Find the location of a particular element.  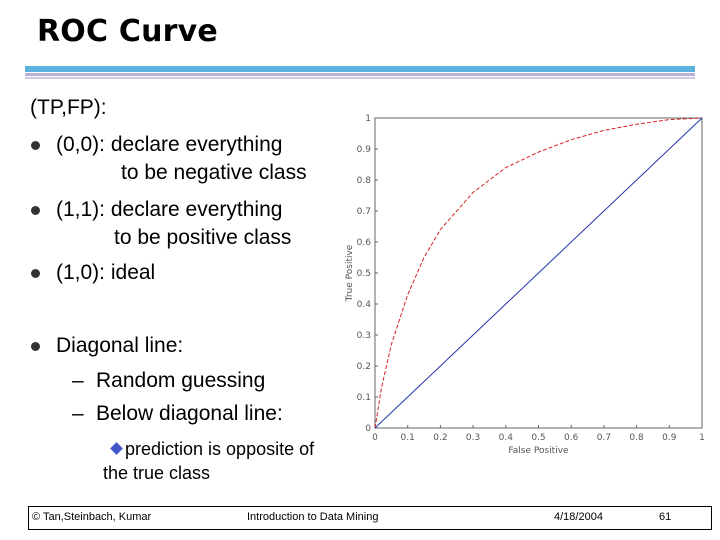

y-tick-label: 0 is located at coordinates (368, 429).